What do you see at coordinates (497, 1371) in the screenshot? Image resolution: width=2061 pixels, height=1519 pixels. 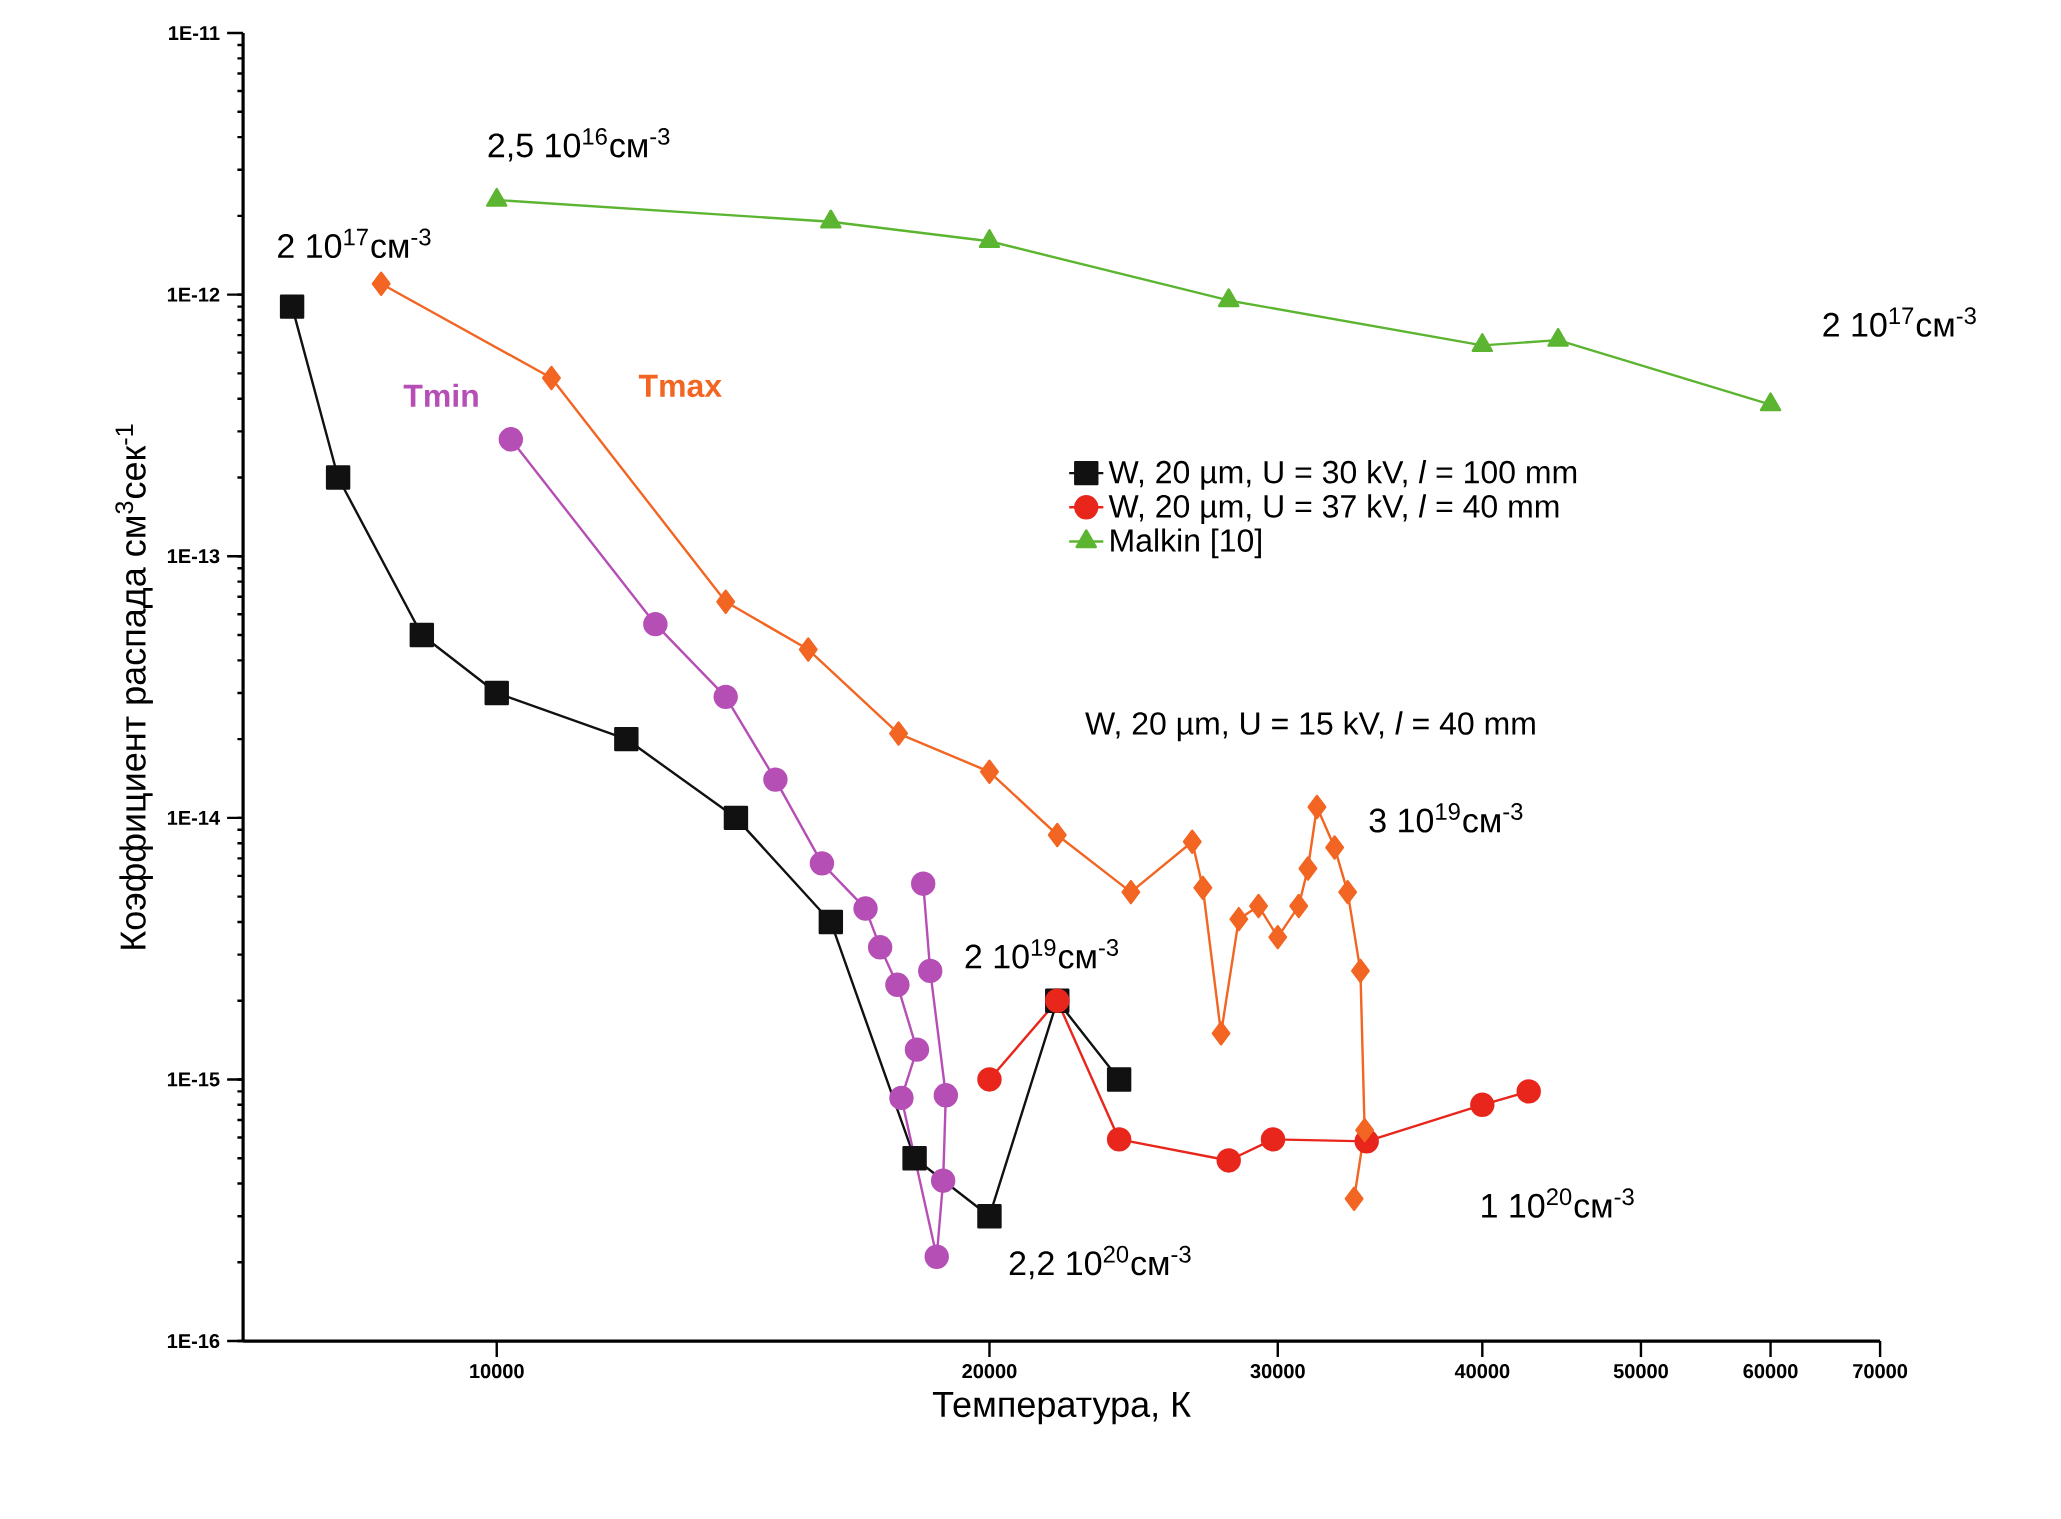 I see `x-tick-label: 10000` at bounding box center [497, 1371].